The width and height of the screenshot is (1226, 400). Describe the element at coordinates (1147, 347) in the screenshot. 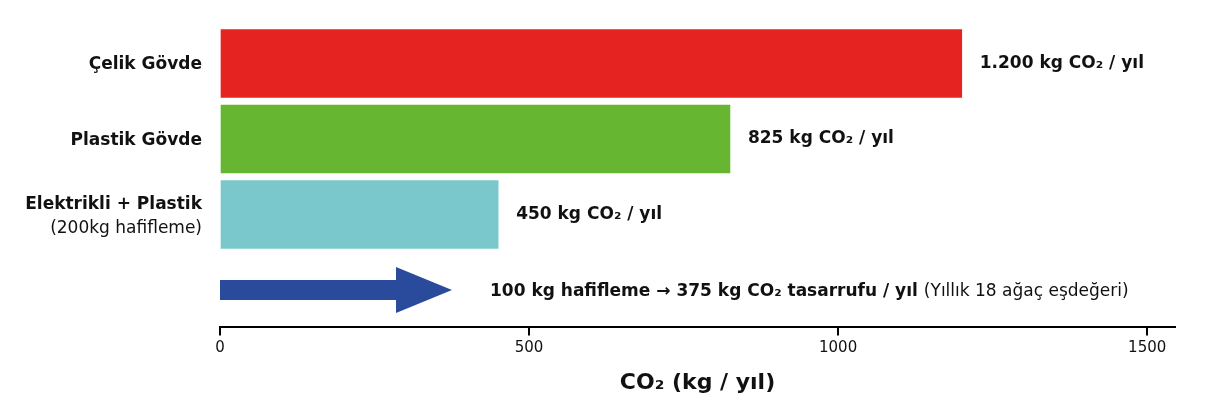

I see `x-tick-label: 1500` at that location.